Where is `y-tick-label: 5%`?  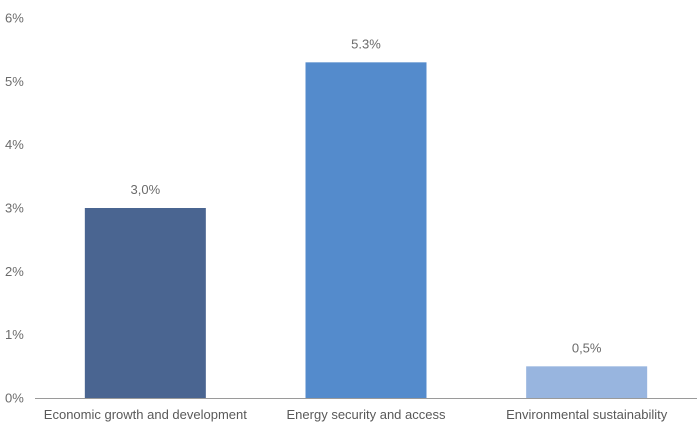
y-tick-label: 5% is located at coordinates (14, 81).